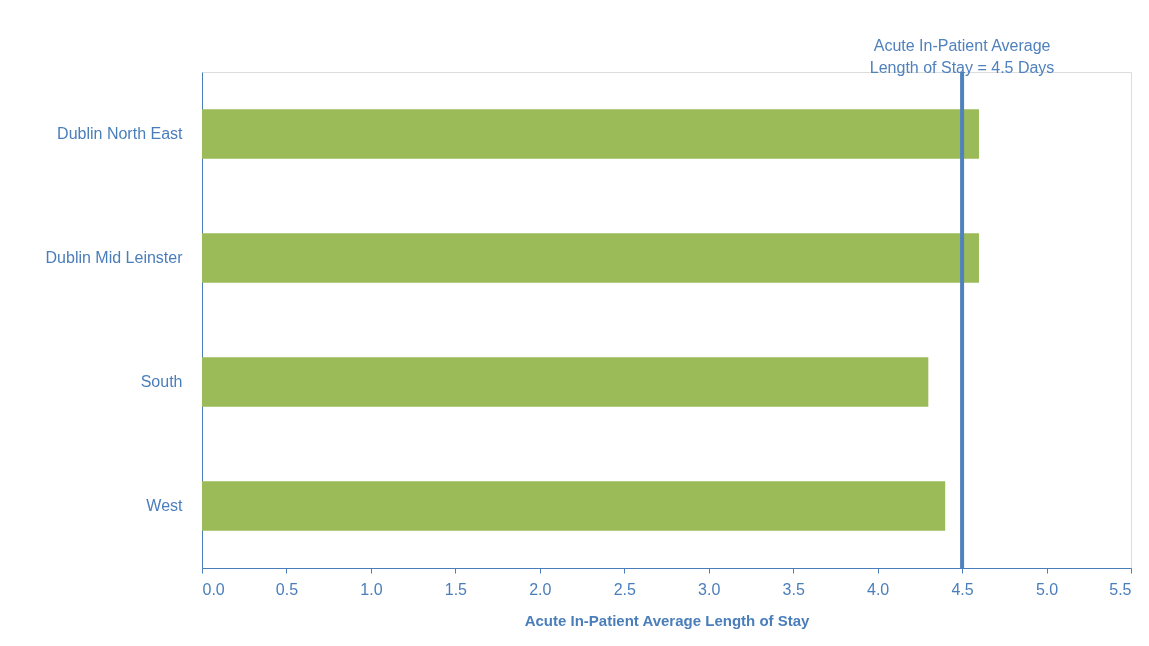 This screenshot has height=646, width=1149. I want to click on x-tick-label: 1.0, so click(371, 589).